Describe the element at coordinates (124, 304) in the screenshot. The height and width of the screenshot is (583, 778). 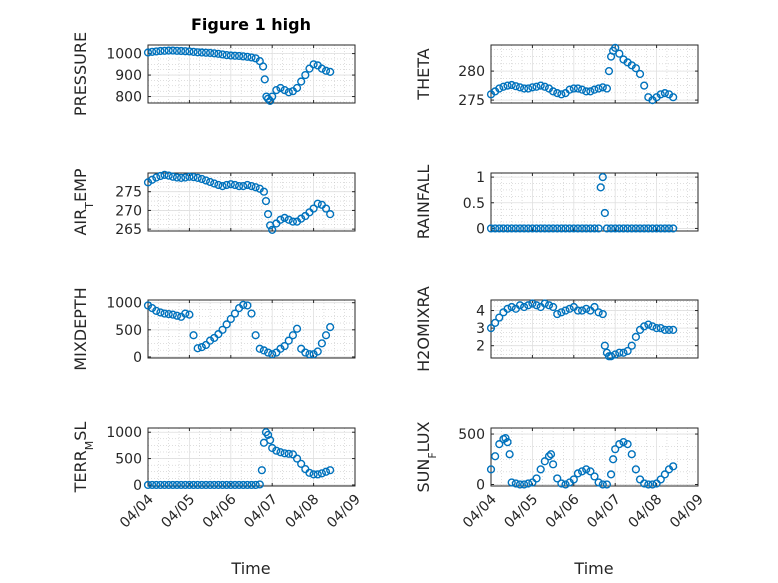
I see `y-tick-label: 1000` at that location.